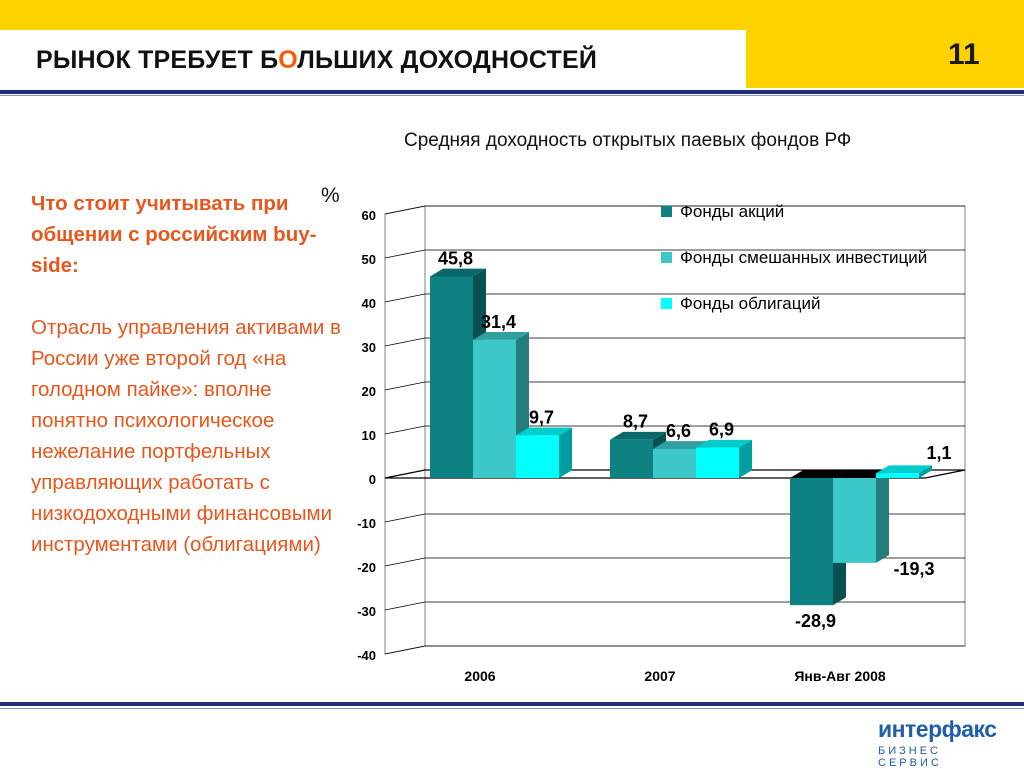 This screenshot has height=769, width=1024. Describe the element at coordinates (369, 303) in the screenshot. I see `y-tick-label: 40` at that location.